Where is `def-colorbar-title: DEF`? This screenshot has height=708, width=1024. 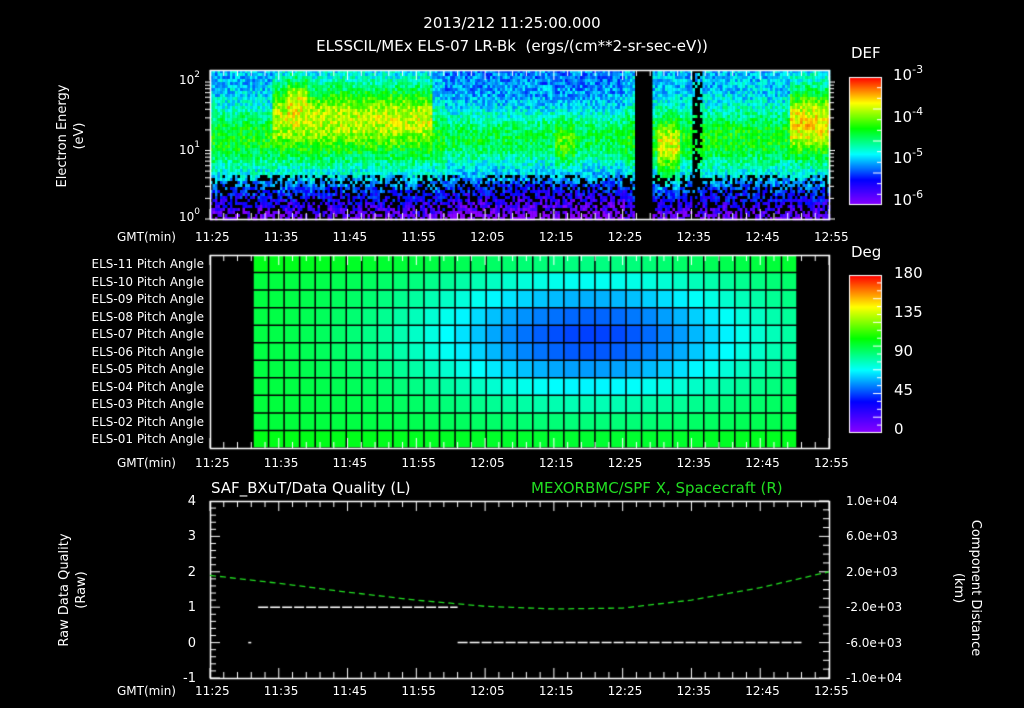 def-colorbar-title: DEF is located at coordinates (866, 53).